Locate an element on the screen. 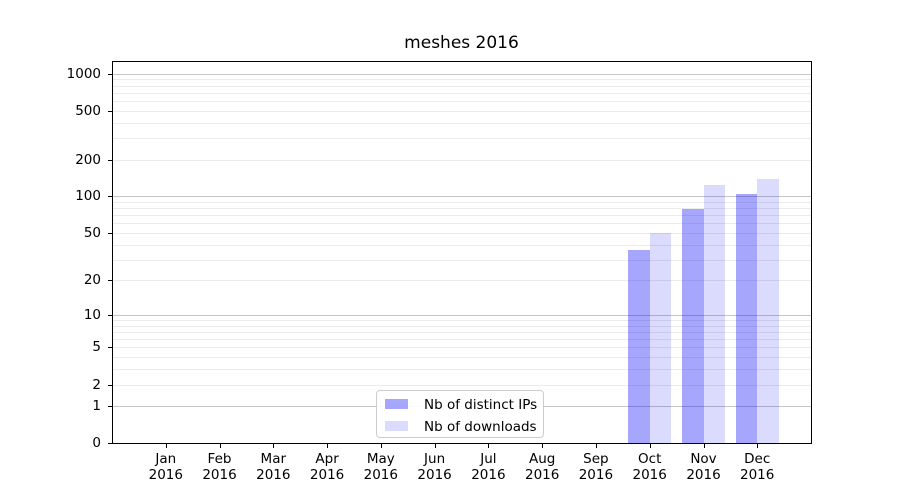 The height and width of the screenshot is (500, 900). chart-title: meshes 2016 is located at coordinates (461, 43).